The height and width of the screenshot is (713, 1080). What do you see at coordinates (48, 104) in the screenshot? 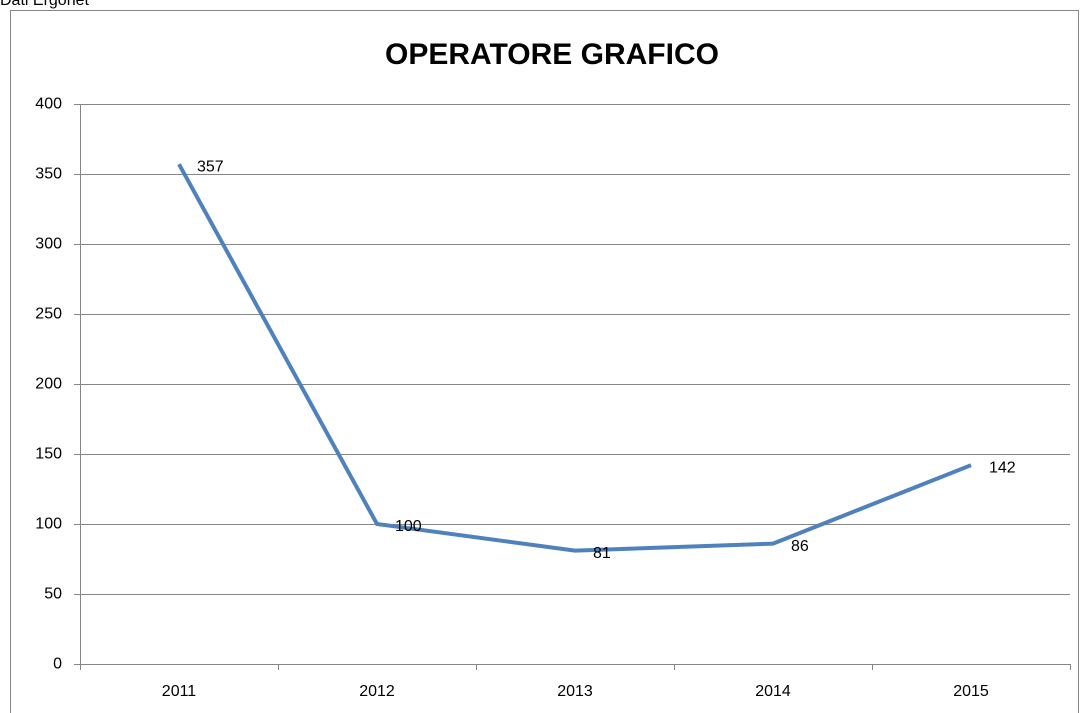
I see `y-tick-label: 400` at bounding box center [48, 104].